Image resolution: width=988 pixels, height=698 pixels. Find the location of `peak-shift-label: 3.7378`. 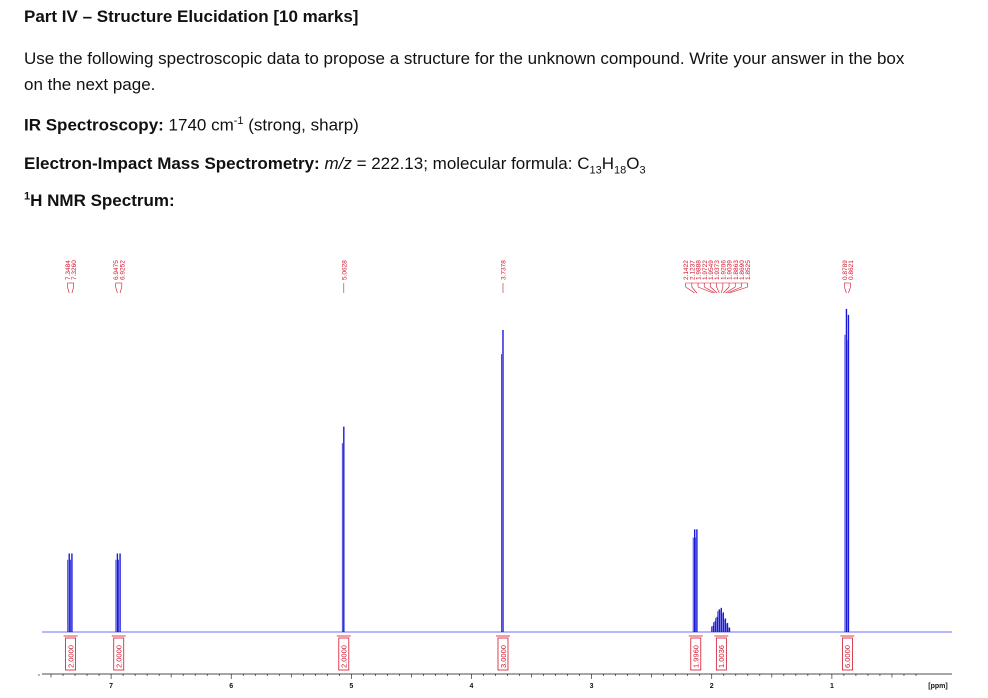

peak-shift-label: 3.7378 is located at coordinates (503, 270).